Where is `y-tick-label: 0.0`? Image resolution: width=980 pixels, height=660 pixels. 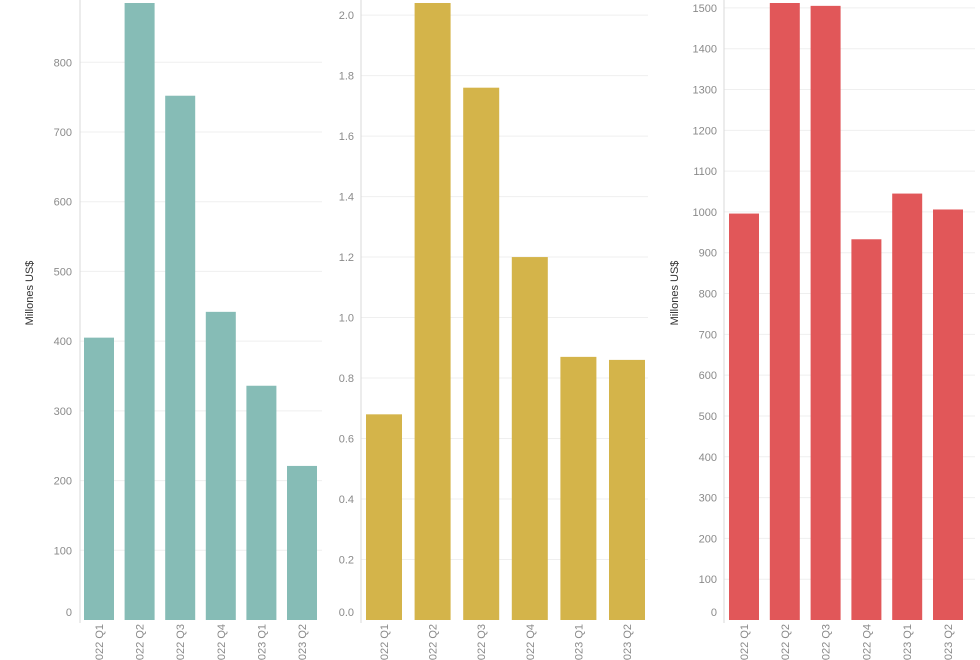
y-tick-label: 0.0 is located at coordinates (346, 613).